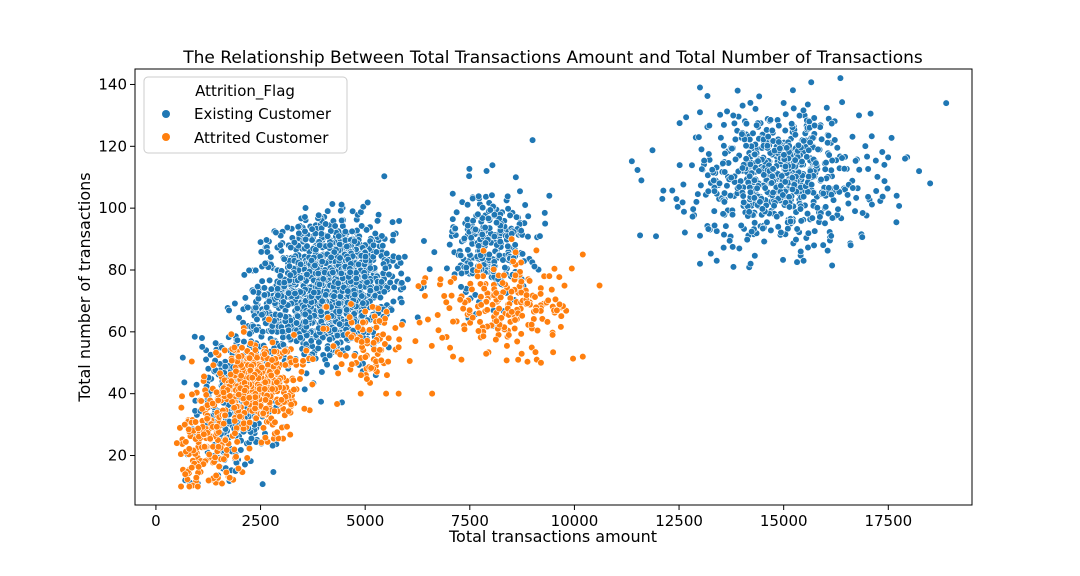 This screenshot has height=576, width=1080. What do you see at coordinates (117, 456) in the screenshot?
I see `y-tick-label: 20` at bounding box center [117, 456].